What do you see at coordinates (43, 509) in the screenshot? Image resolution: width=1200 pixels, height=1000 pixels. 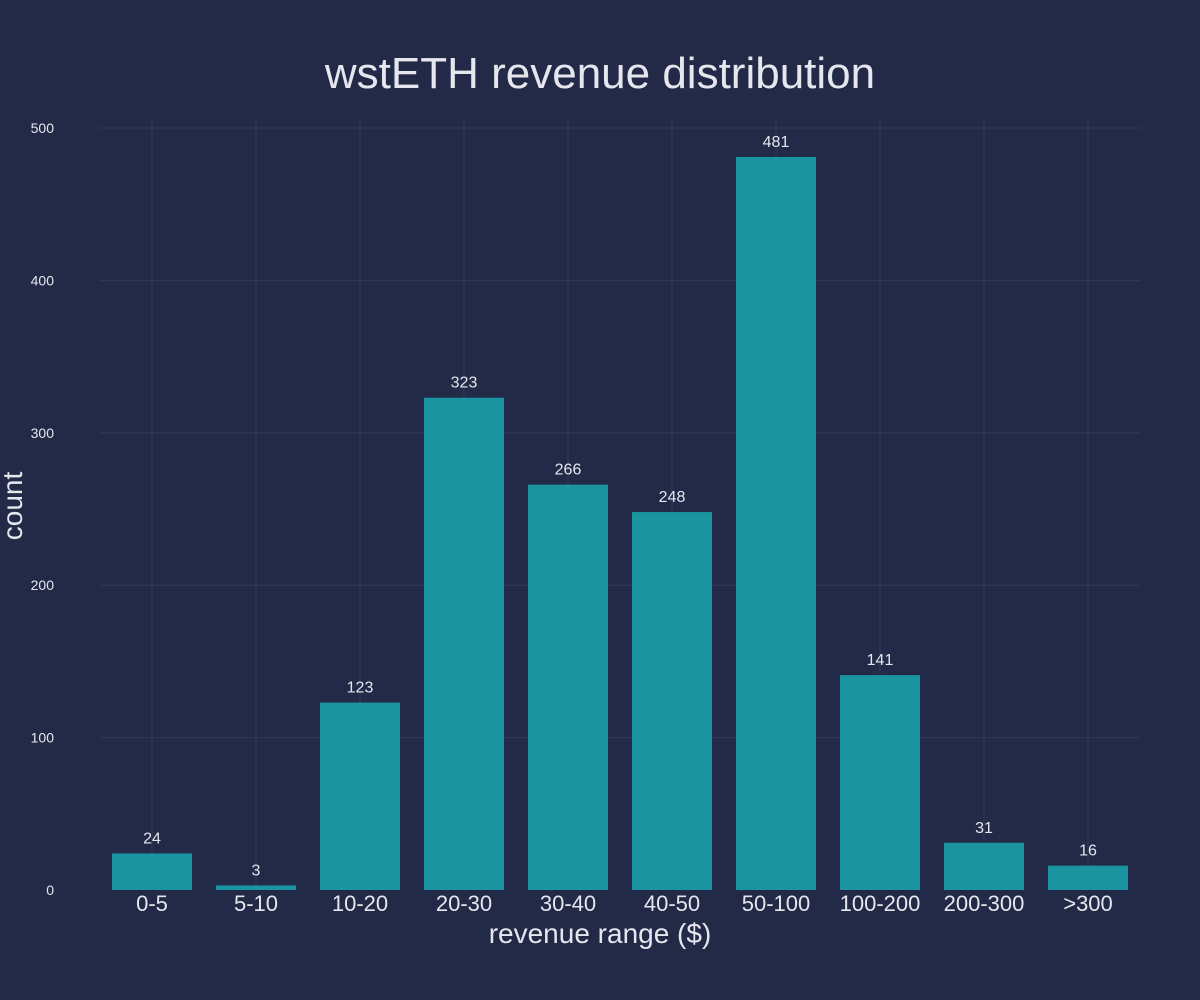 I see `y-axis: 0 100 200 300 400 500` at bounding box center [43, 509].